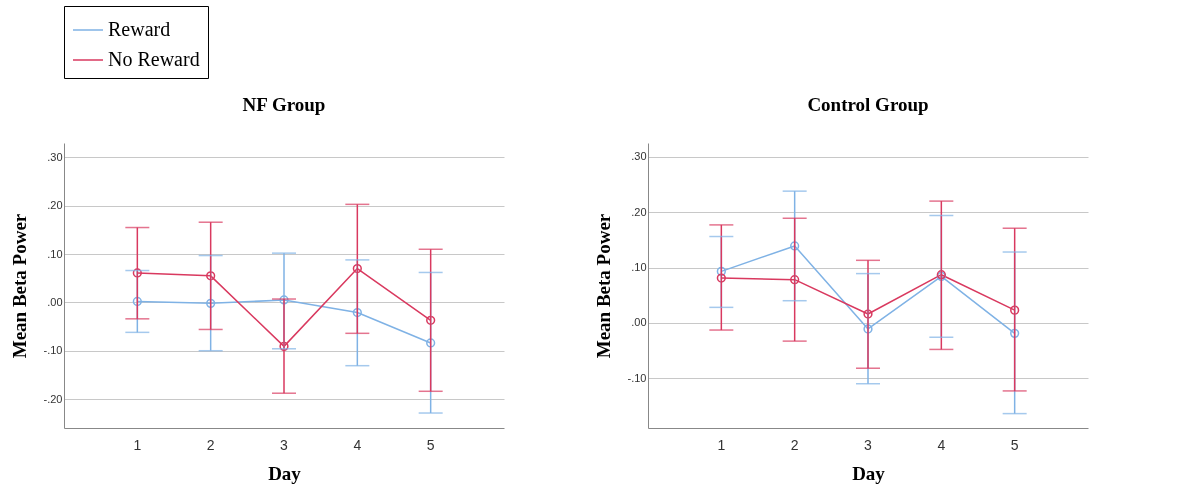  I want to click on legend-label: Reward, so click(139, 29).